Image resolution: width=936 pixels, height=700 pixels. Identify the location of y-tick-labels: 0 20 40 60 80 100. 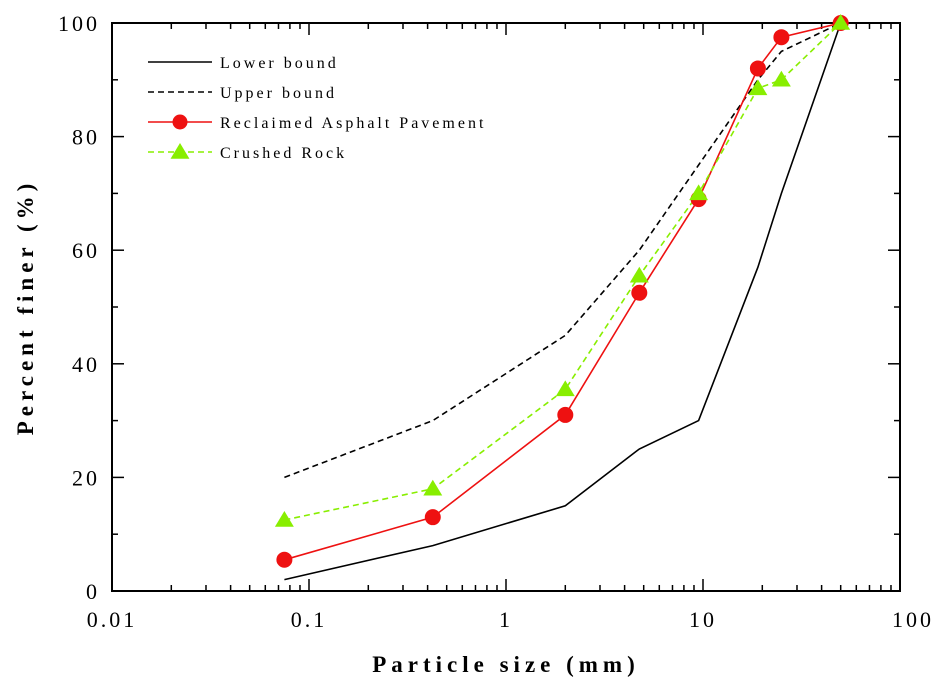
(79, 307).